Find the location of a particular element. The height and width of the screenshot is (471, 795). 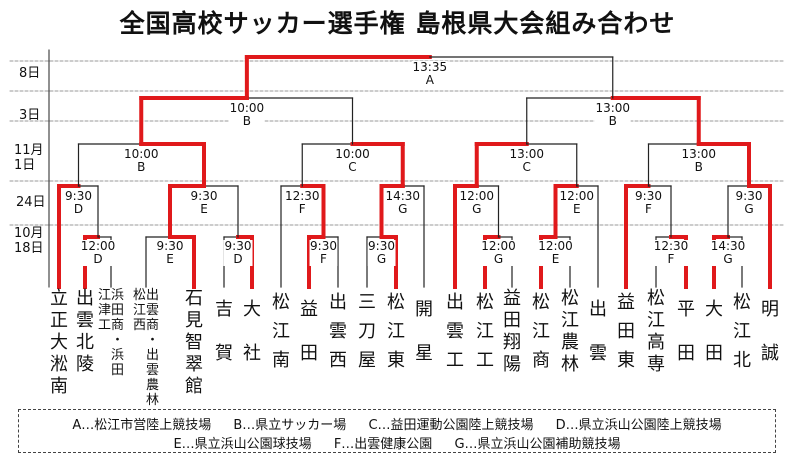

r2-match-label-0: 10:00 B is located at coordinates (141, 161).